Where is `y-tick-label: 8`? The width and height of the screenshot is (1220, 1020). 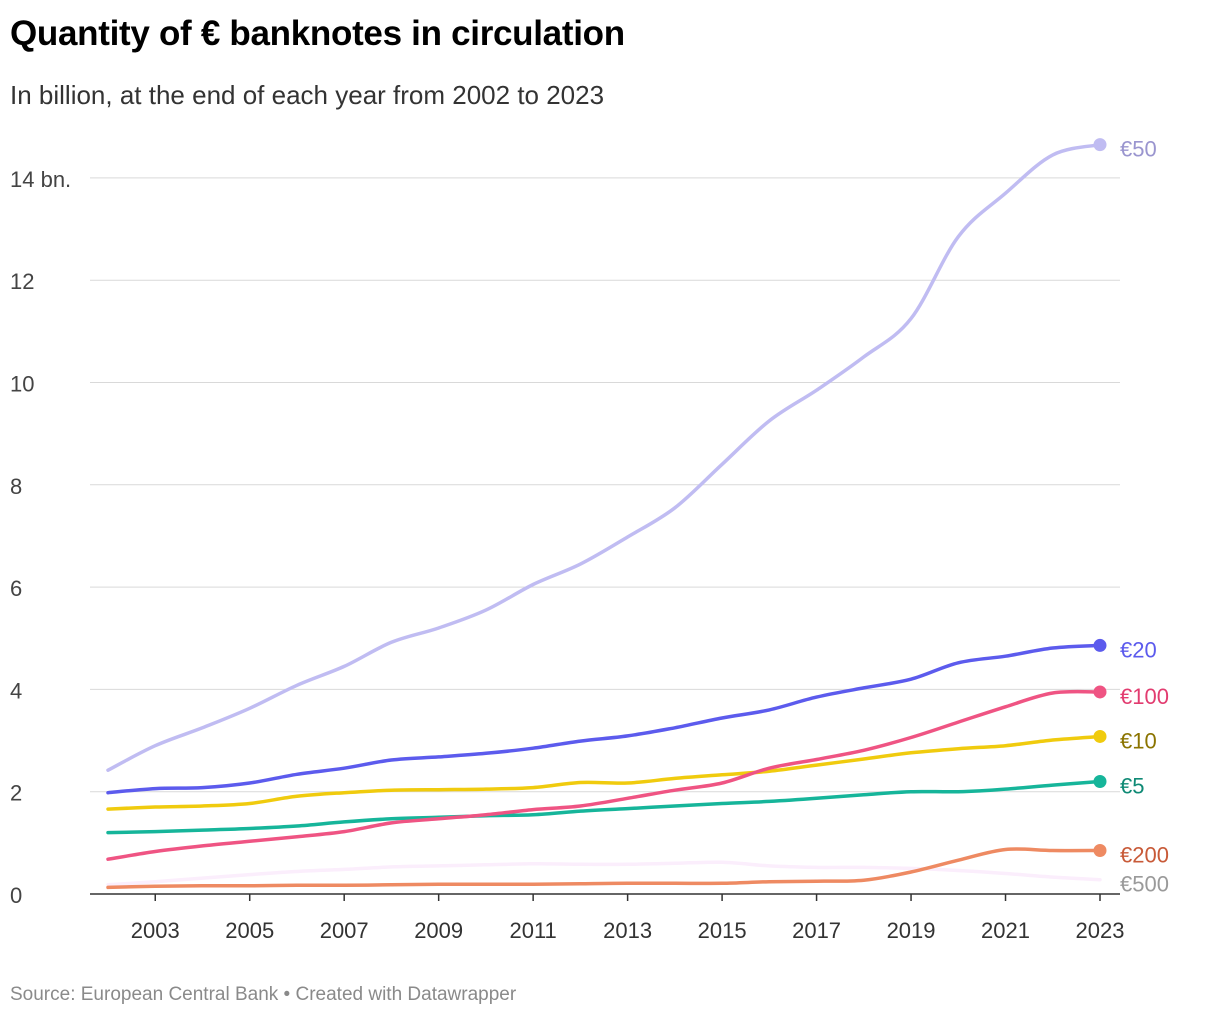 y-tick-label: 8 is located at coordinates (16, 486).